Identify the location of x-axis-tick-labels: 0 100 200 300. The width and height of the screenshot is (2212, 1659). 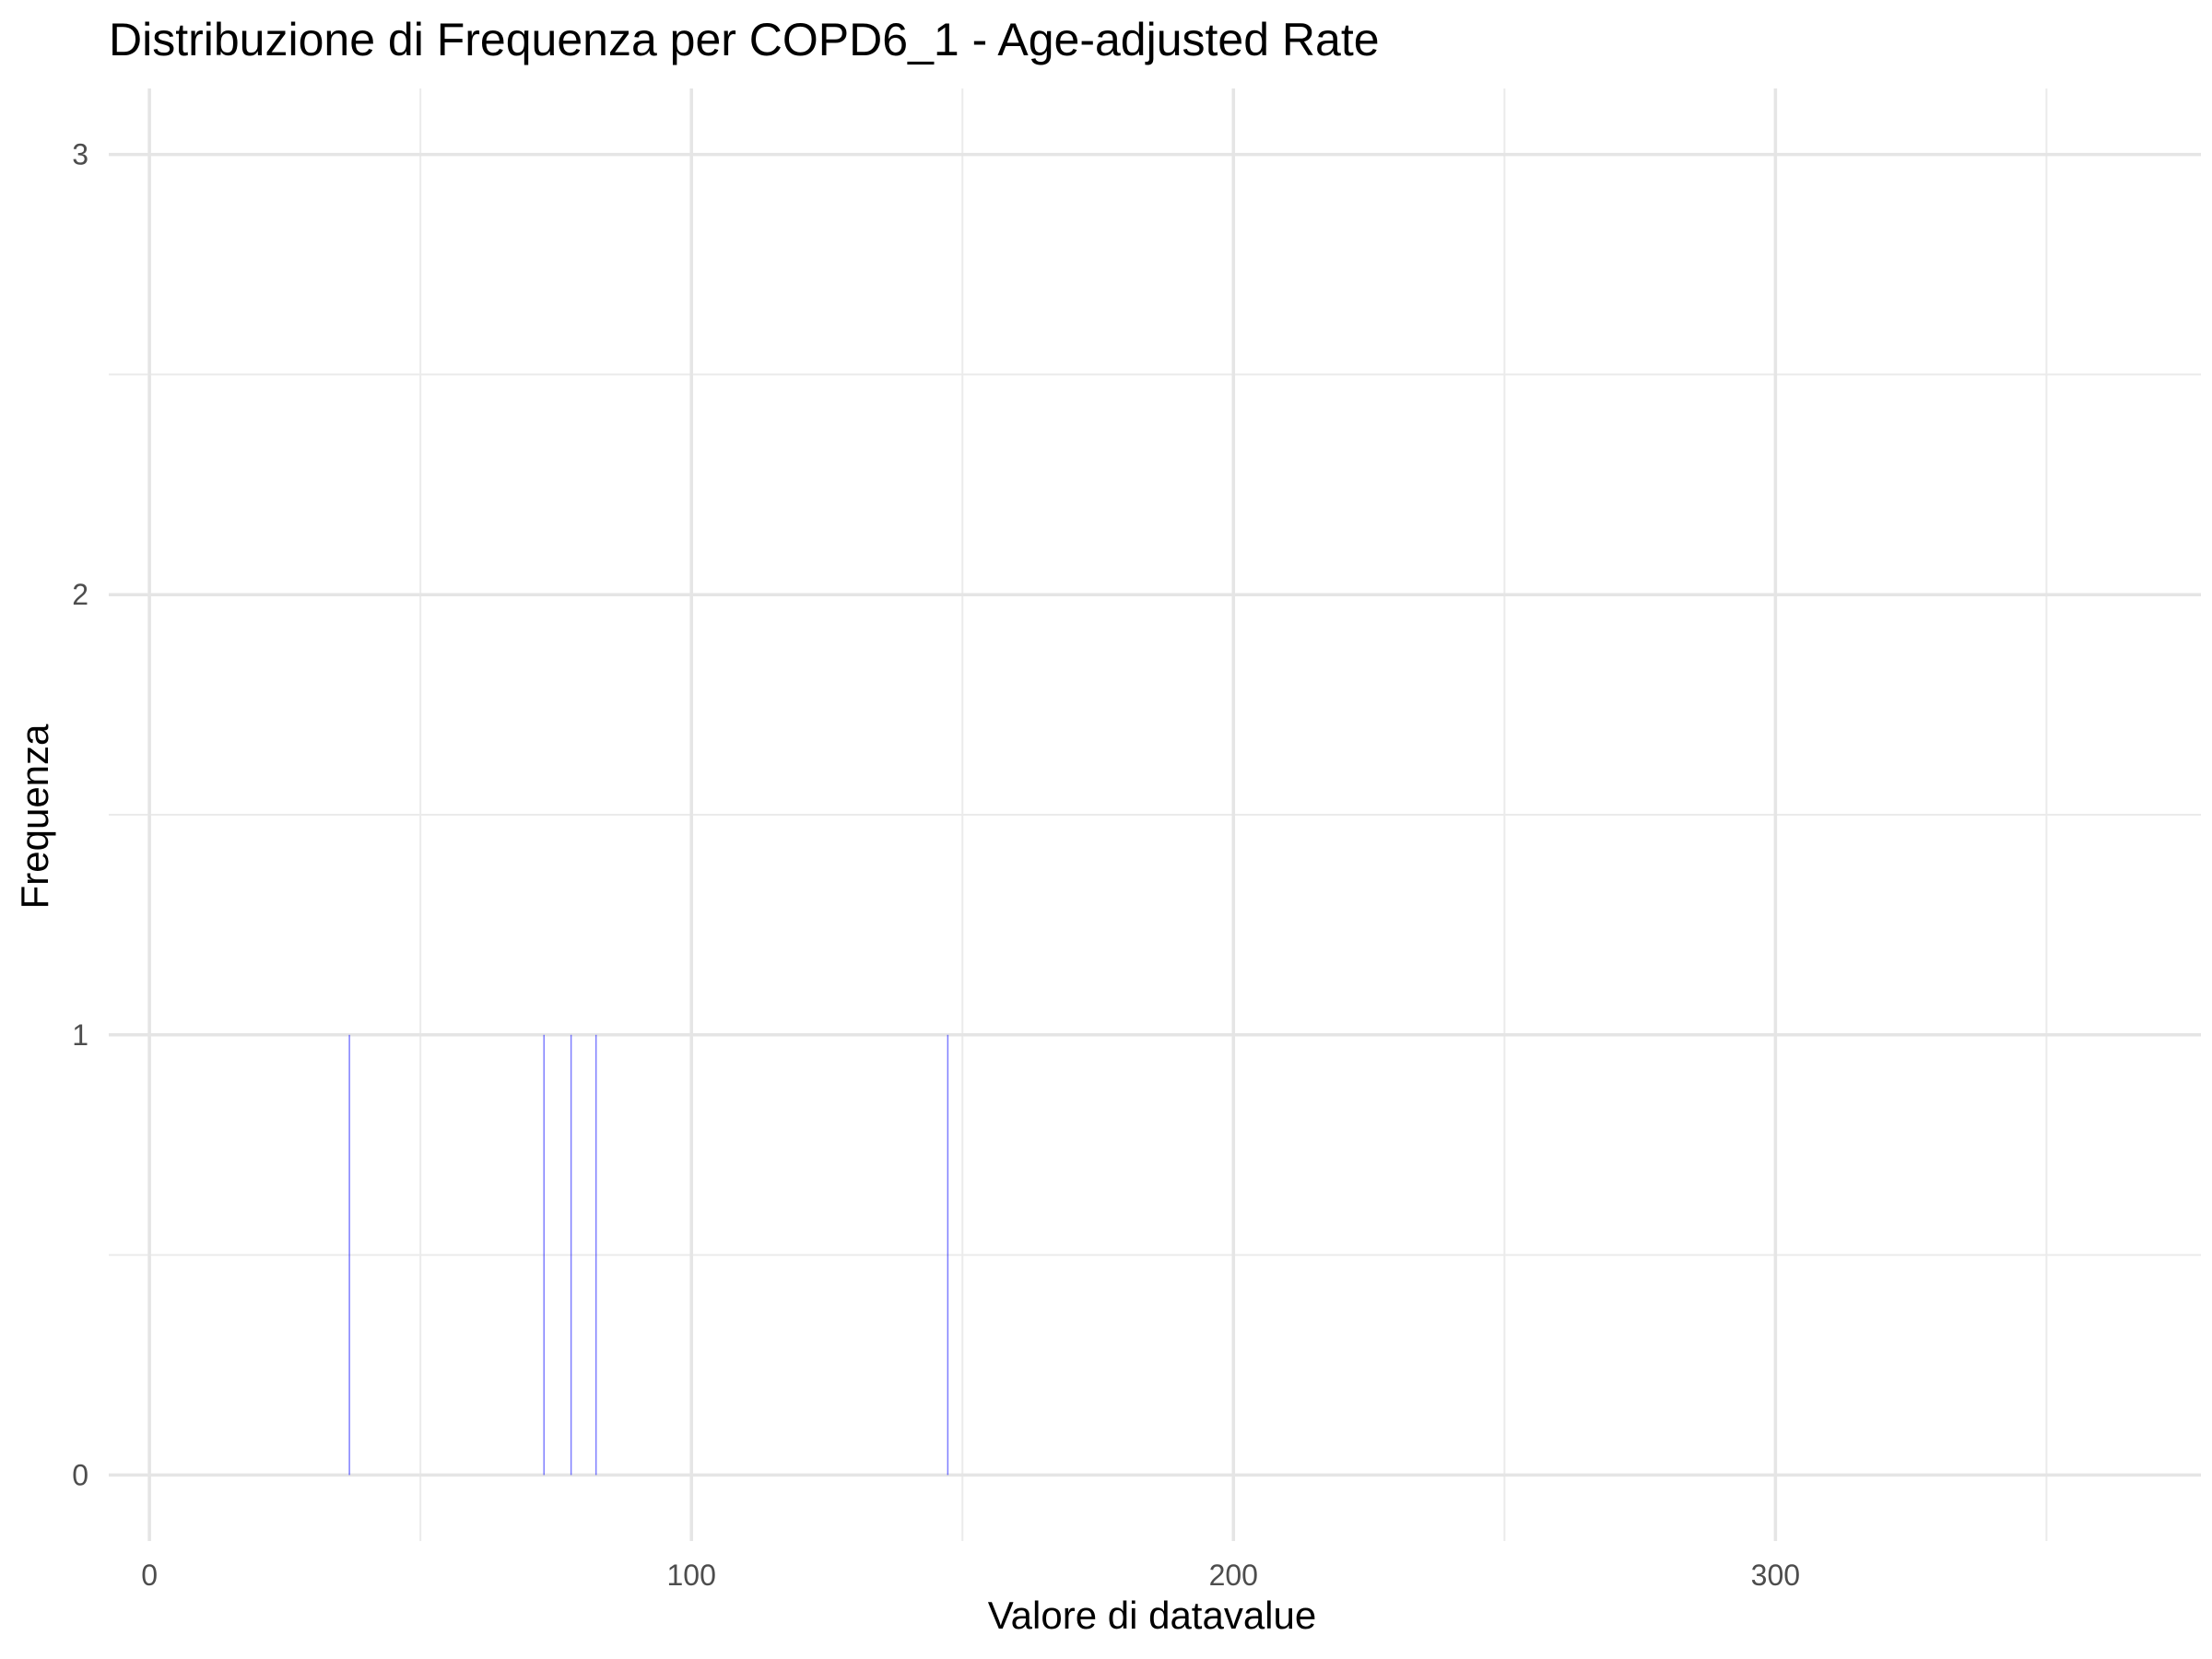
(970, 1575).